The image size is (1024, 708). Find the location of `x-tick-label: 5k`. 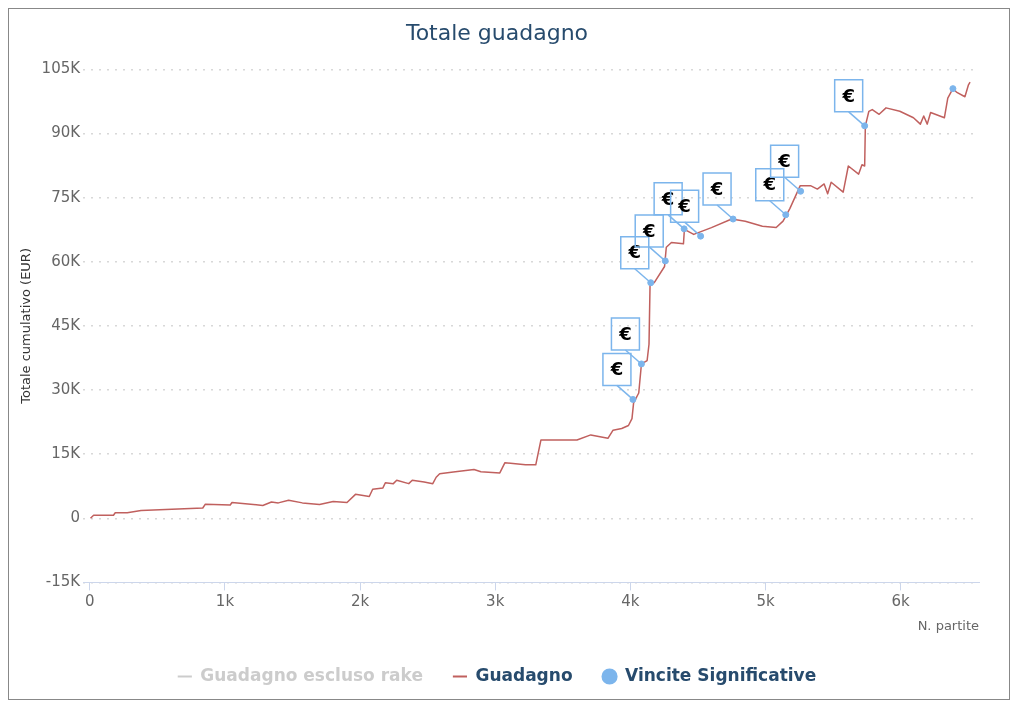

x-tick-label: 5k is located at coordinates (765, 601).